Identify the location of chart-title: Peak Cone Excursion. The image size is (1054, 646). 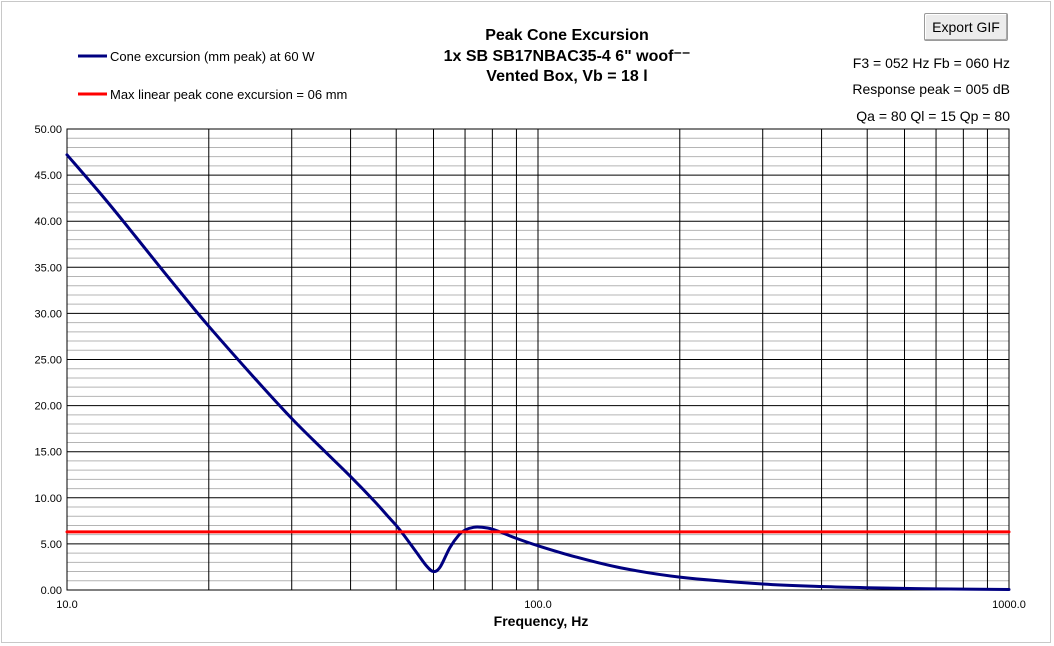
(567, 35).